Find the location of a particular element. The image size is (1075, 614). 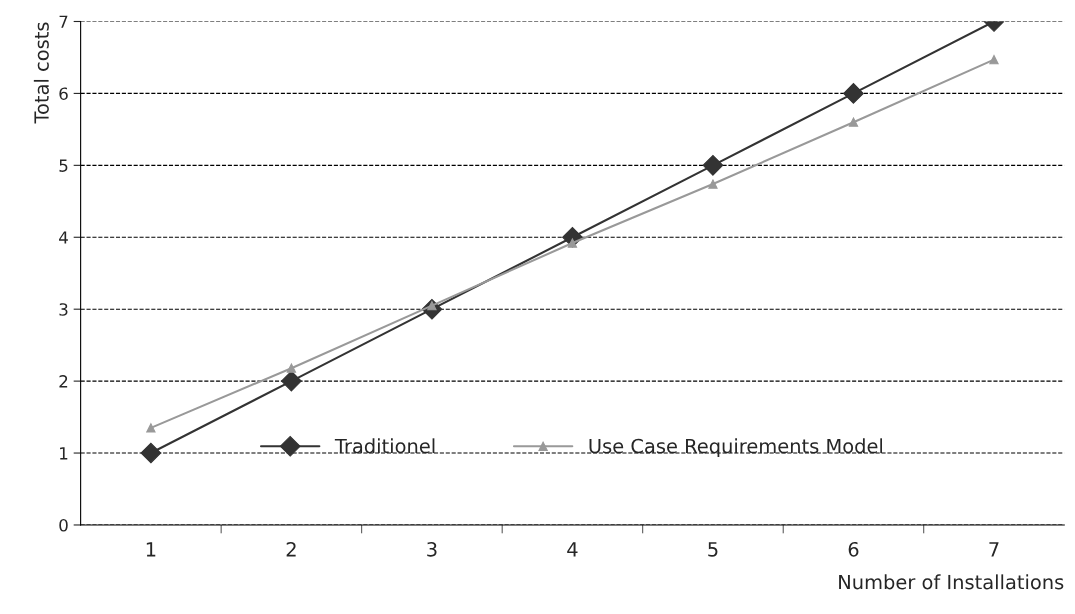

y-axis-title: Total costs is located at coordinates (41, 73).